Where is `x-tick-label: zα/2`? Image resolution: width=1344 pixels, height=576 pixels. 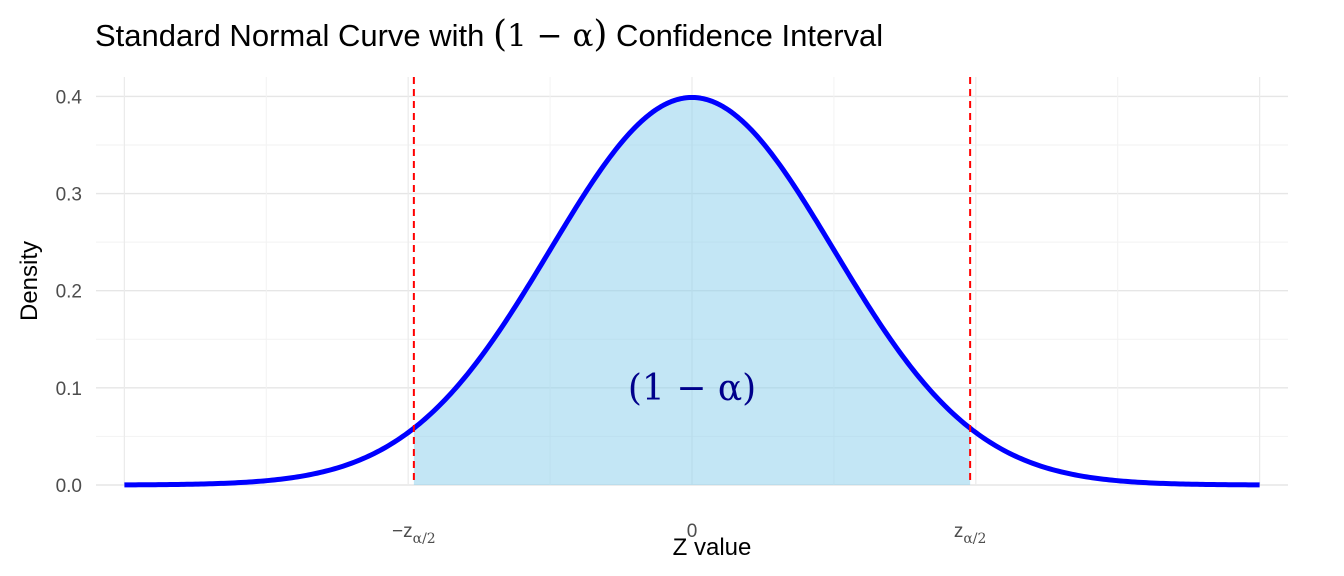
x-tick-label: zα/2 is located at coordinates (970, 534).